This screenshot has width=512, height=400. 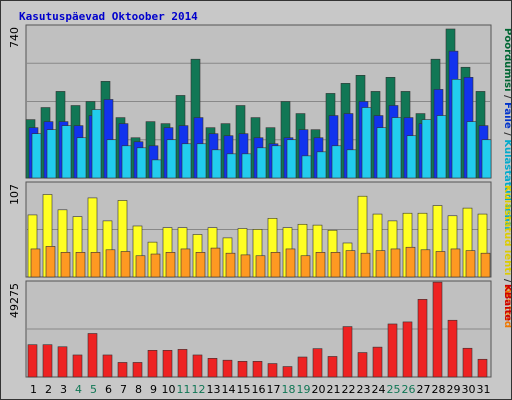 I want to click on x-tick-label: 26, so click(x=409, y=389).